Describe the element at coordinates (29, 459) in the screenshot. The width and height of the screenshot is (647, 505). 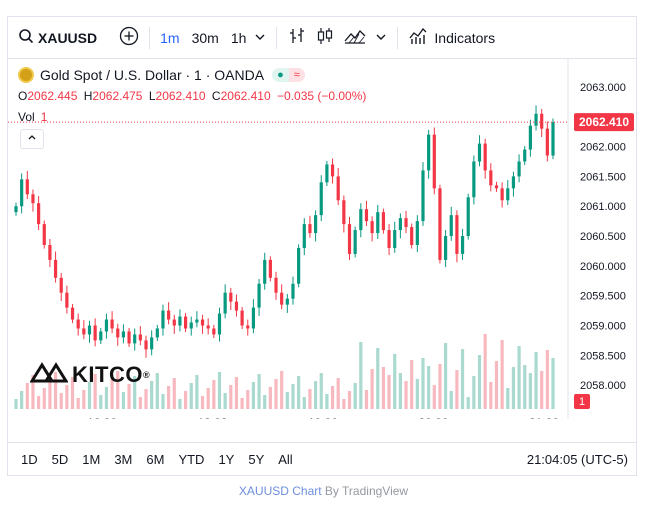
I see `range-1d: 1D` at that location.